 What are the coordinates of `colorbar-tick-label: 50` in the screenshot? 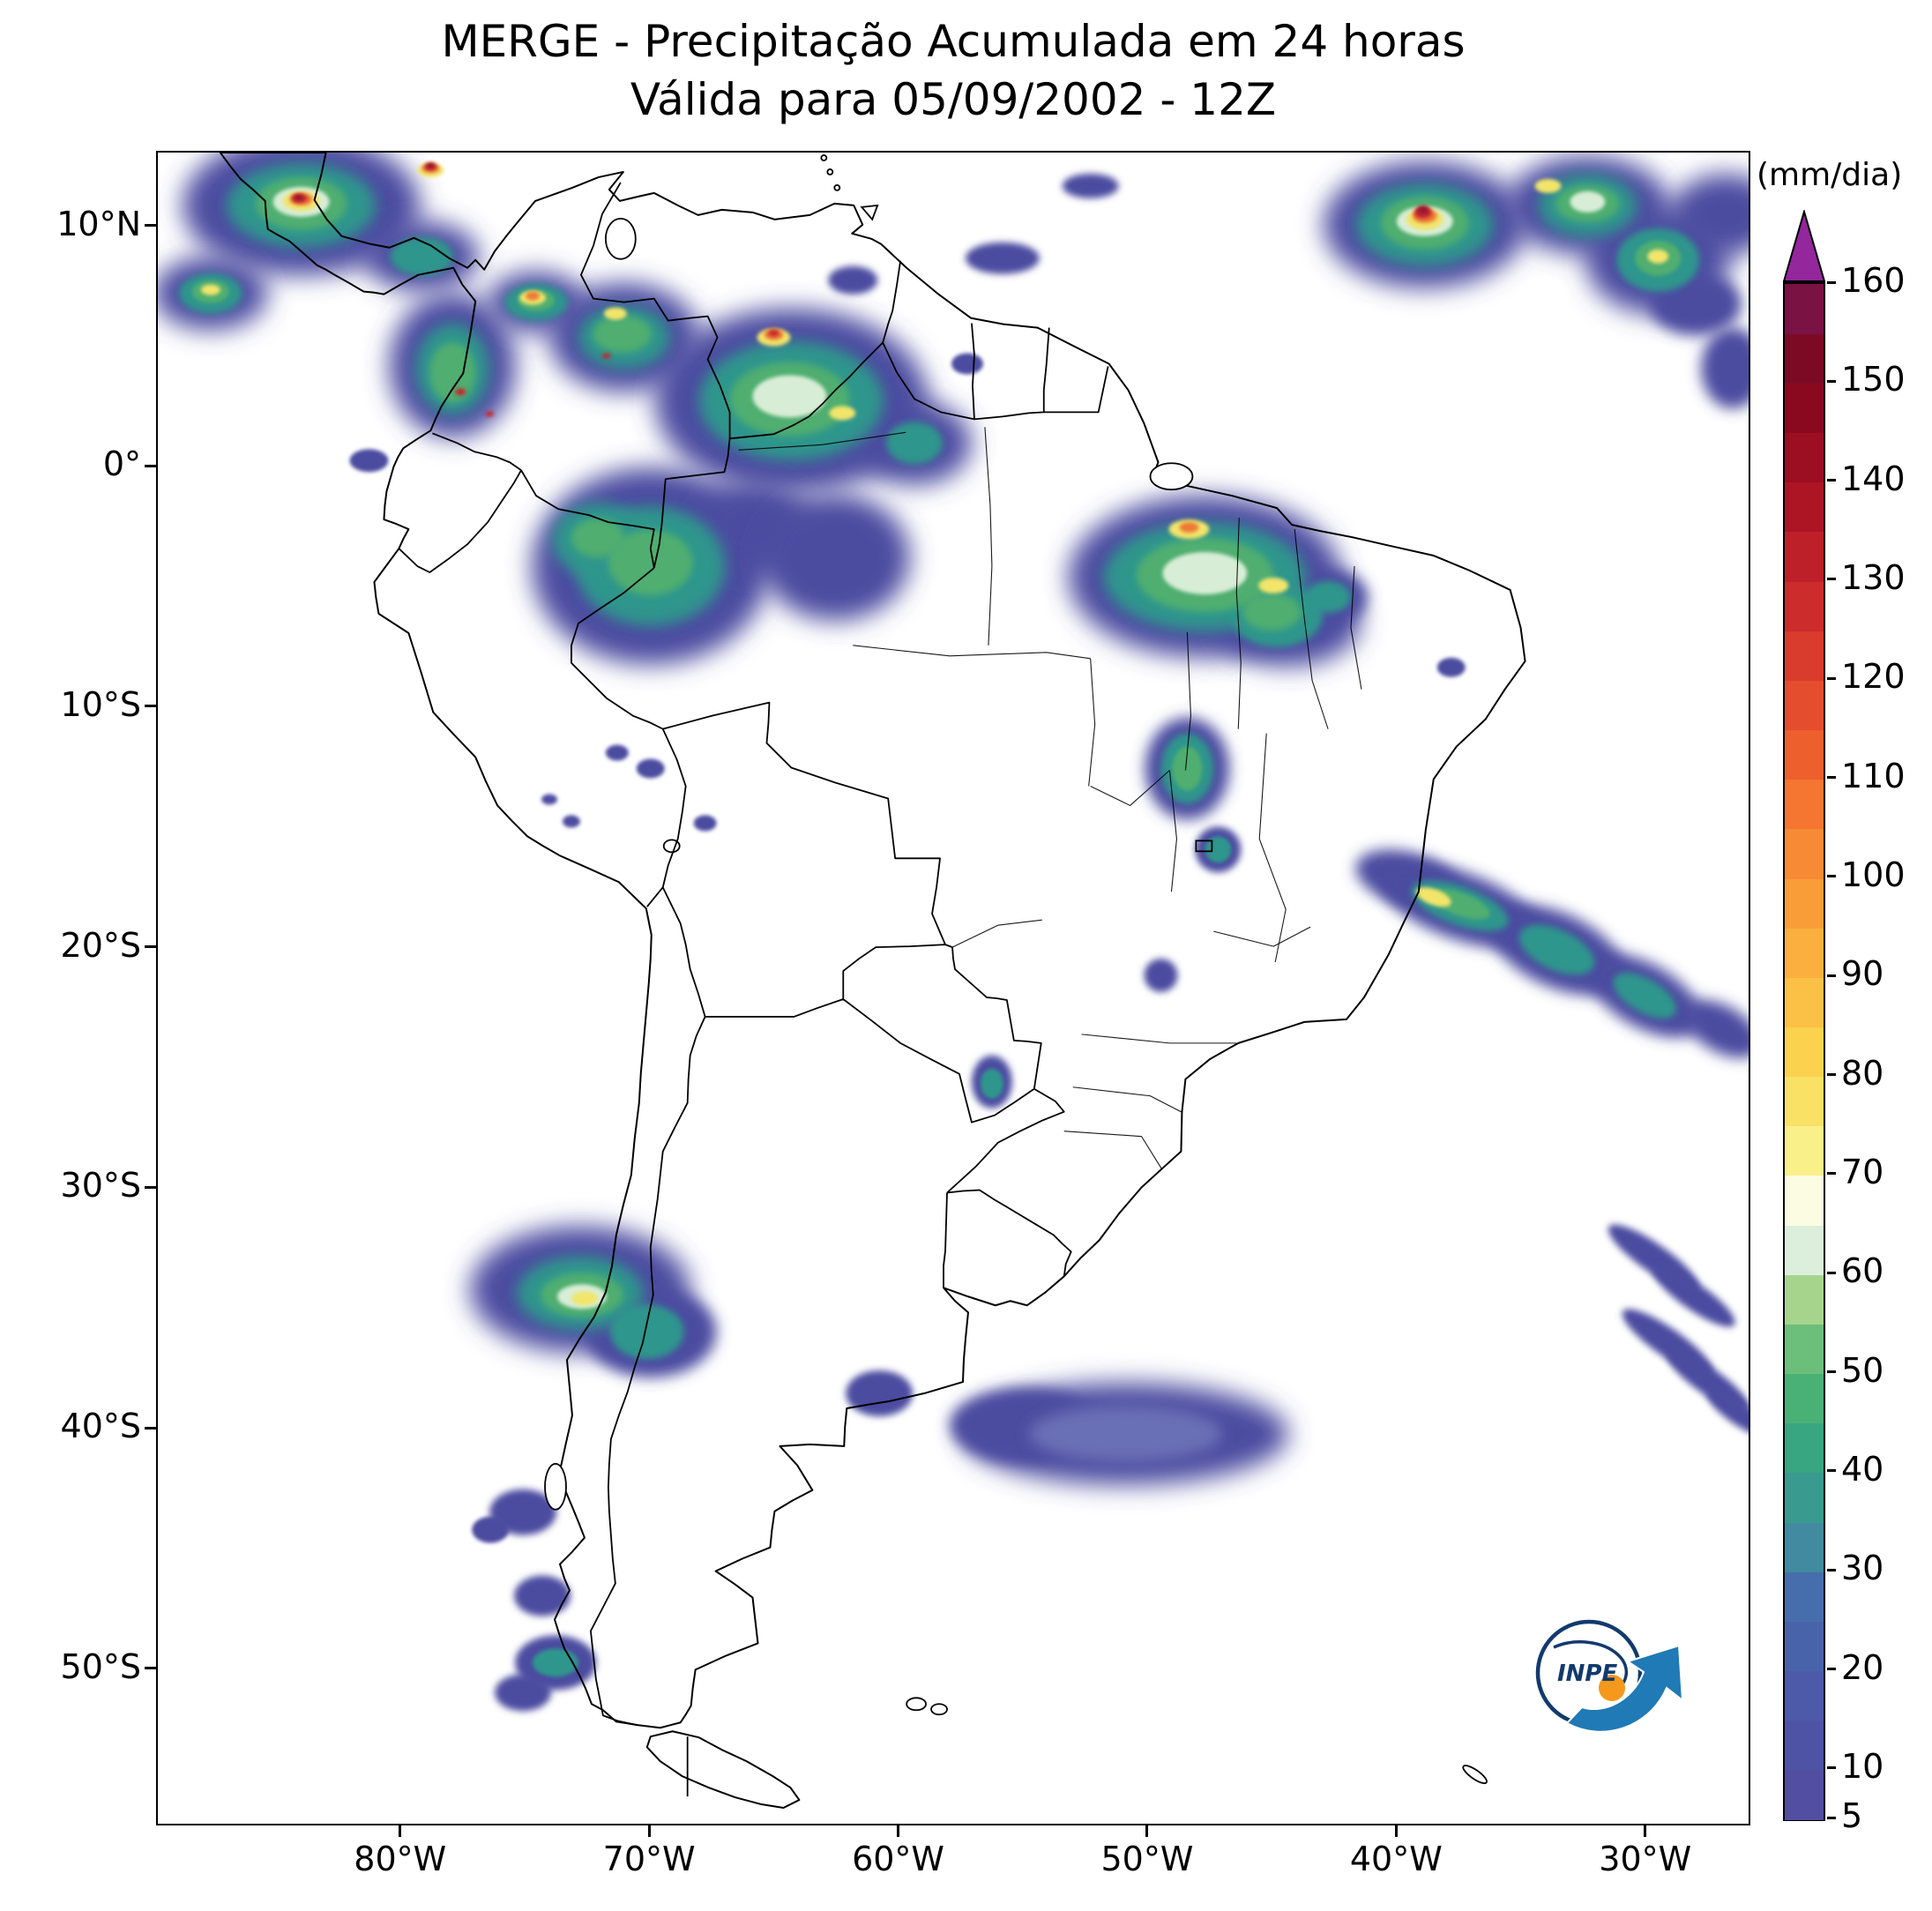 It's located at (1862, 1370).